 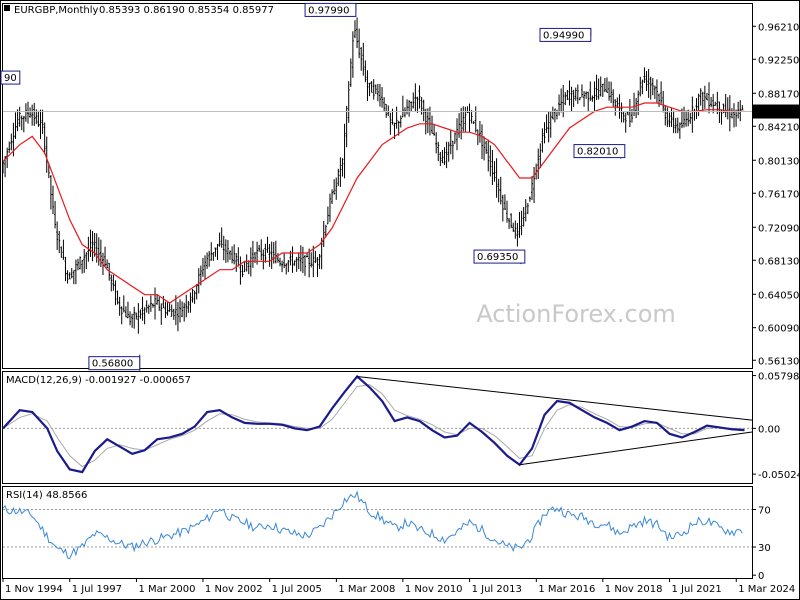 I want to click on annotation-5: 0.56800, so click(x=114, y=362).